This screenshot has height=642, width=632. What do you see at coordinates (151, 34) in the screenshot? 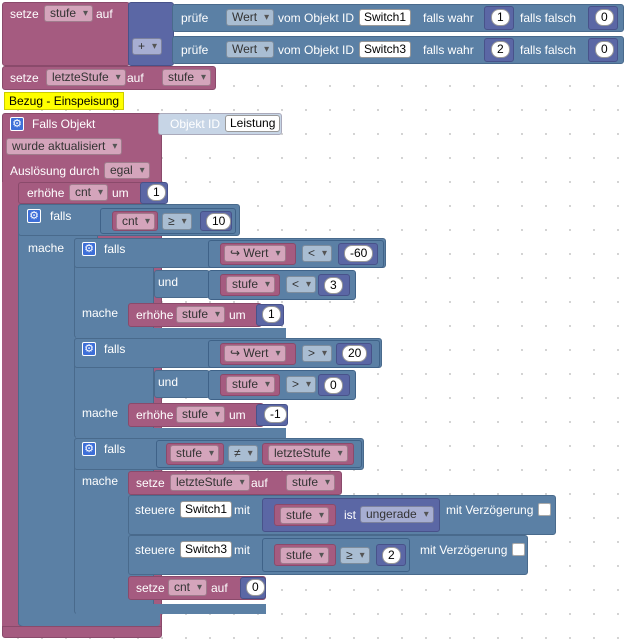
I see `plus-block` at bounding box center [151, 34].